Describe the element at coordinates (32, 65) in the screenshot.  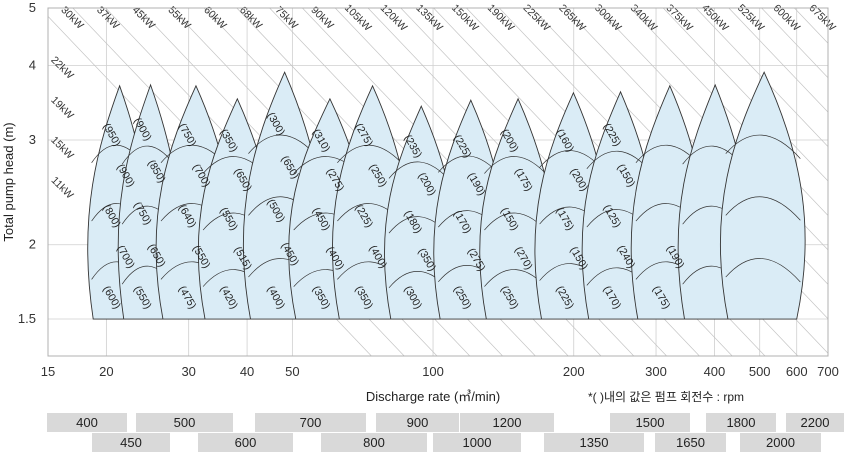
I see `y-tick-label: 4` at that location.